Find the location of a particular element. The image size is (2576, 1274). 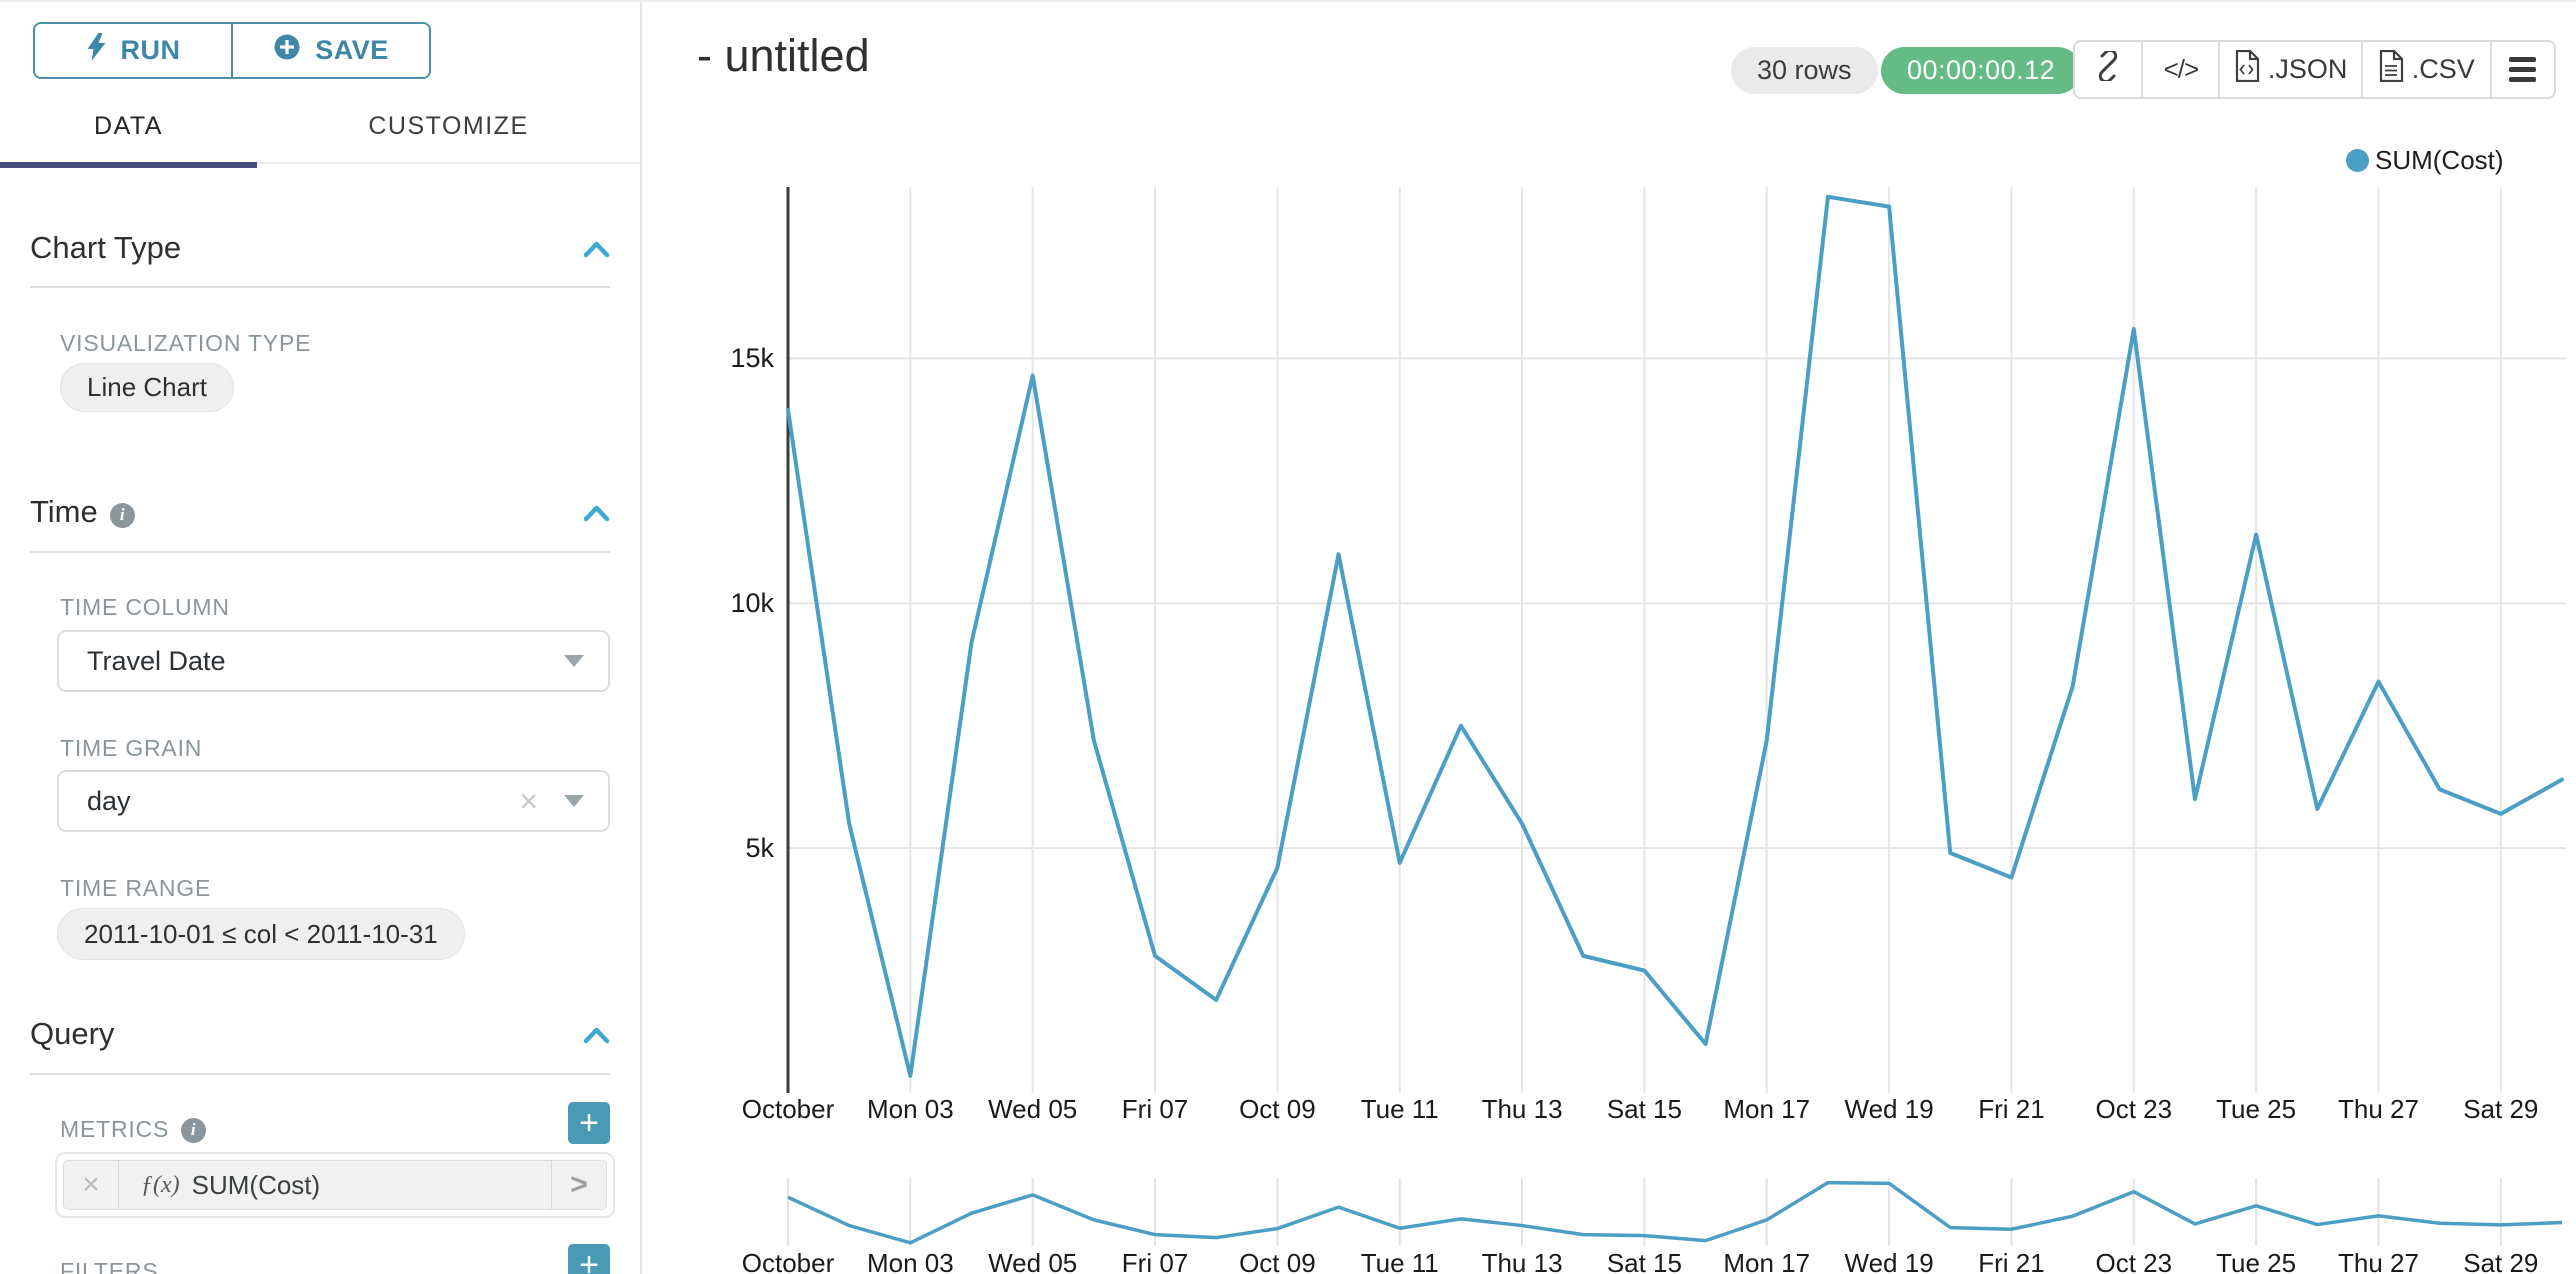

save-button-label: SAVE is located at coordinates (352, 50).